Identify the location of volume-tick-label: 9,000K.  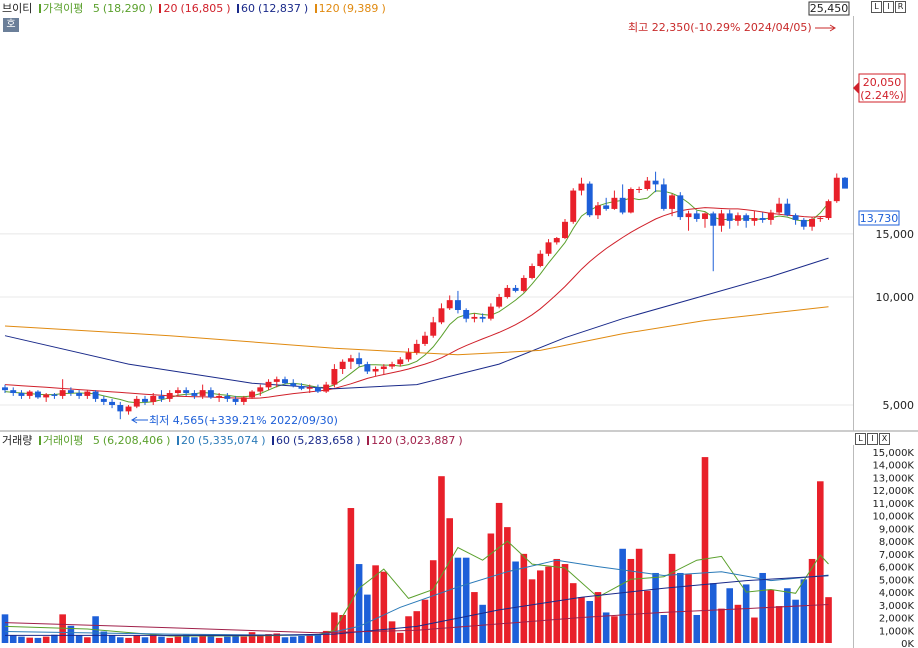
(897, 529).